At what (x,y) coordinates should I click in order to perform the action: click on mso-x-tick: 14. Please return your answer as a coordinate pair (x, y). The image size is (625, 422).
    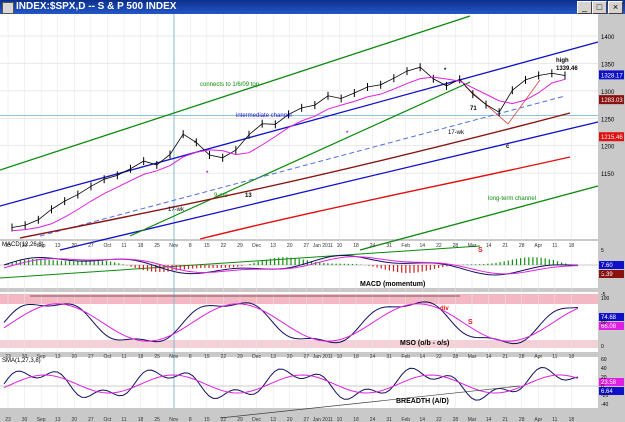
    Looking at the image, I should click on (489, 357).